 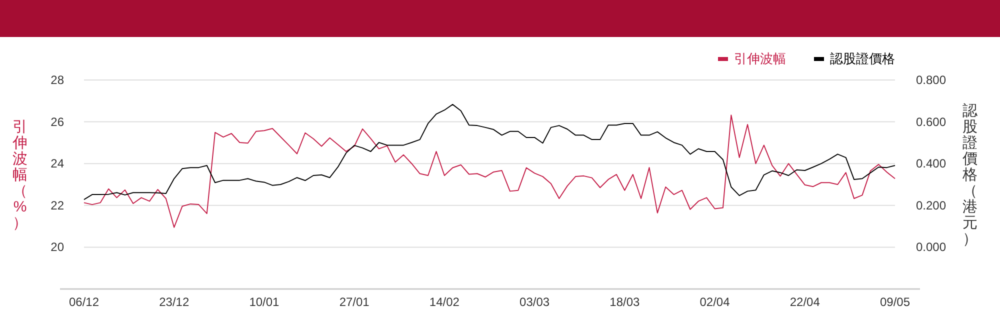 What do you see at coordinates (57, 121) in the screenshot?
I see `y-tick-label: 26` at bounding box center [57, 121].